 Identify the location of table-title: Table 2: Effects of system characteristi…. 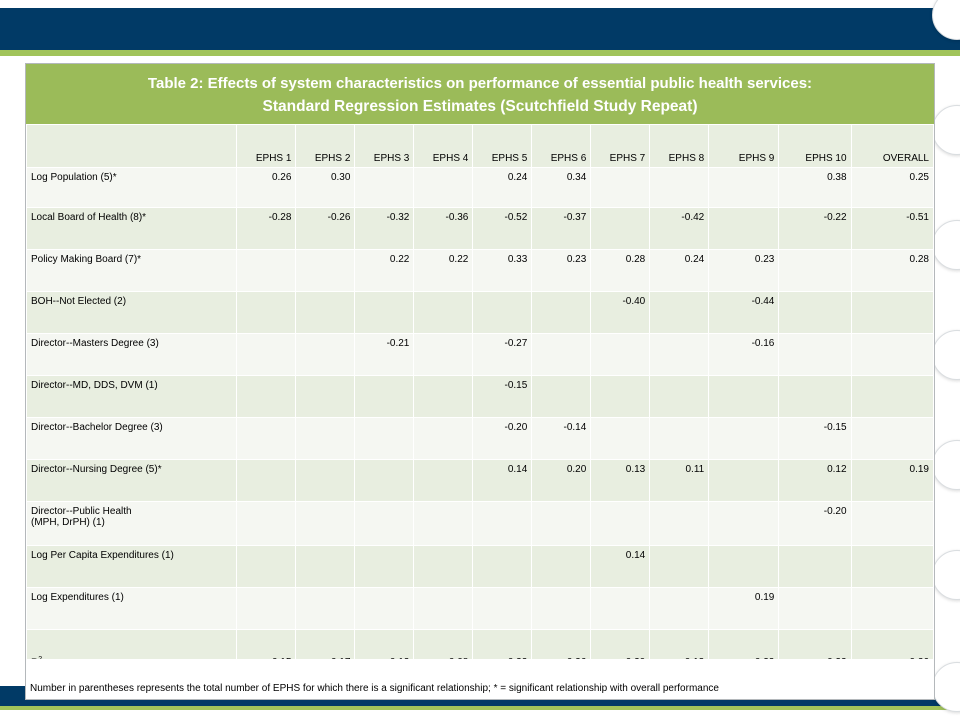
(480, 94).